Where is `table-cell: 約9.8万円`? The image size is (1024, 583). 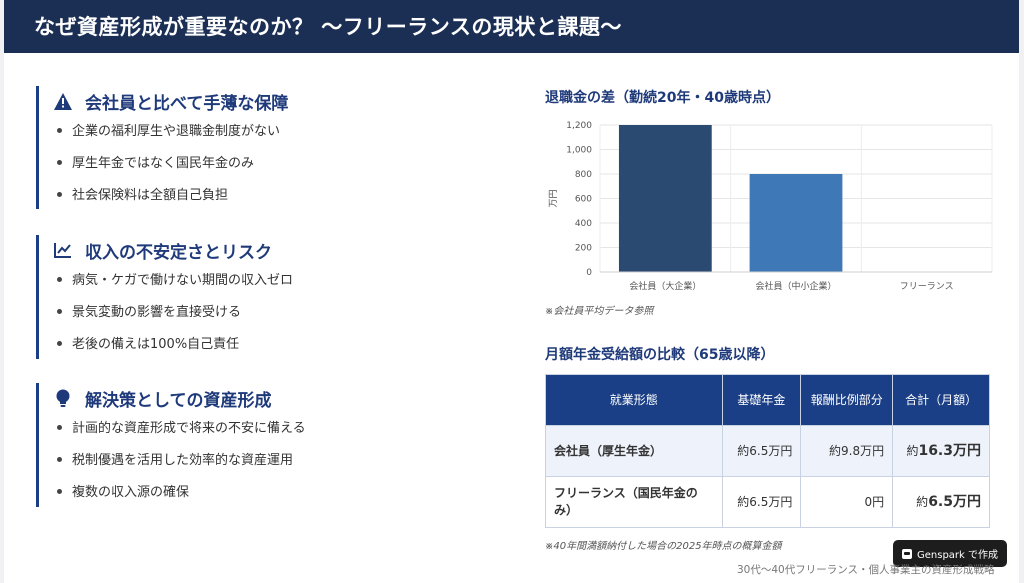
table-cell: 約9.8万円 is located at coordinates (847, 451).